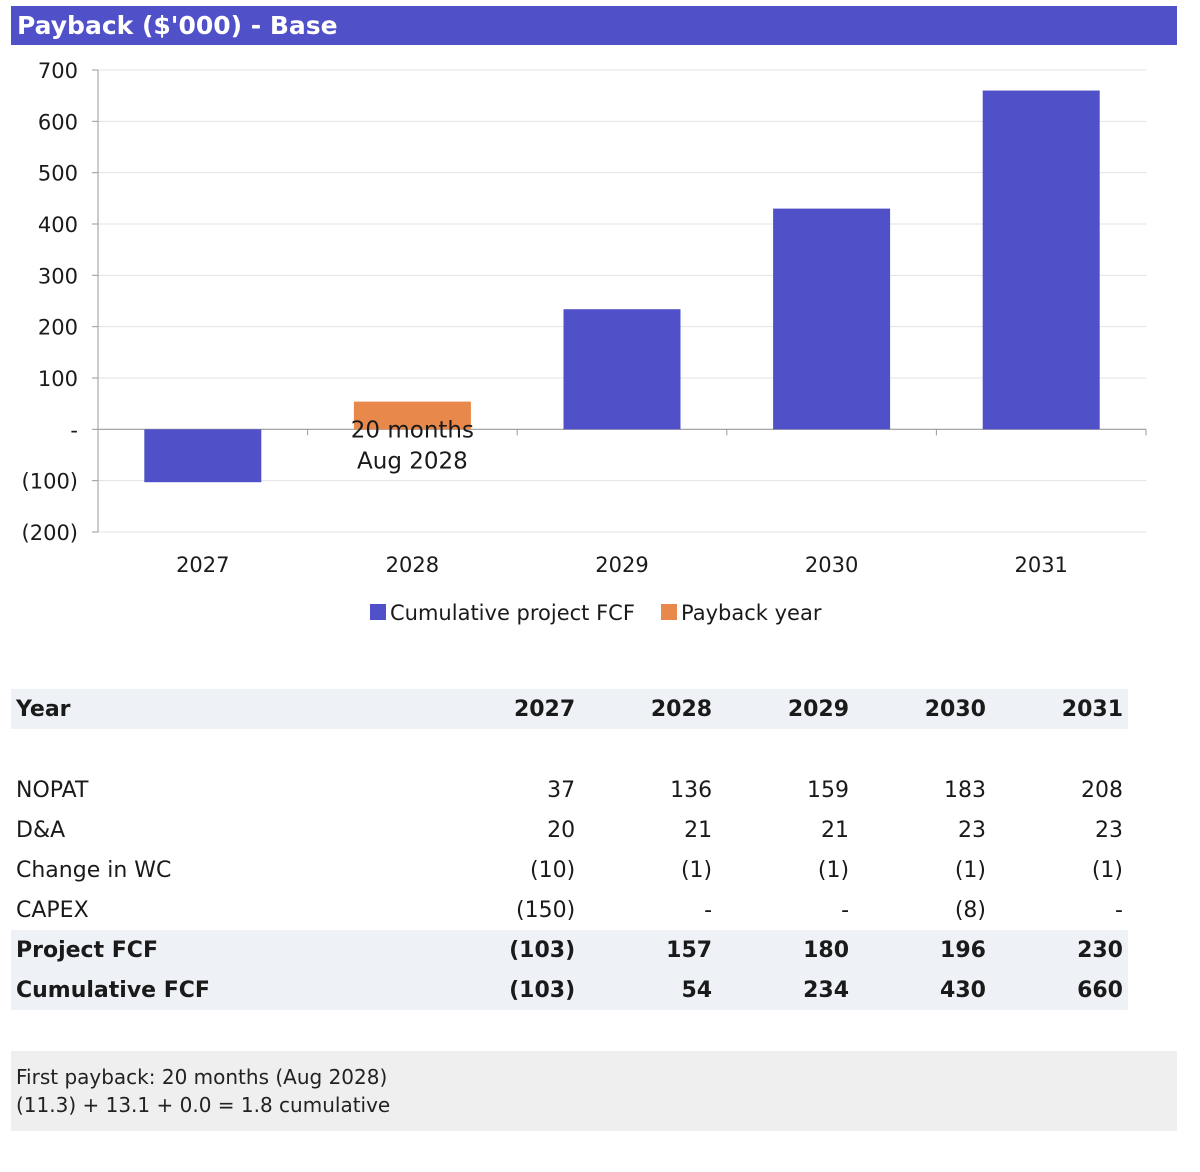 The height and width of the screenshot is (1172, 1200). I want to click on row-label: Cumulative FCF, so click(227, 990).